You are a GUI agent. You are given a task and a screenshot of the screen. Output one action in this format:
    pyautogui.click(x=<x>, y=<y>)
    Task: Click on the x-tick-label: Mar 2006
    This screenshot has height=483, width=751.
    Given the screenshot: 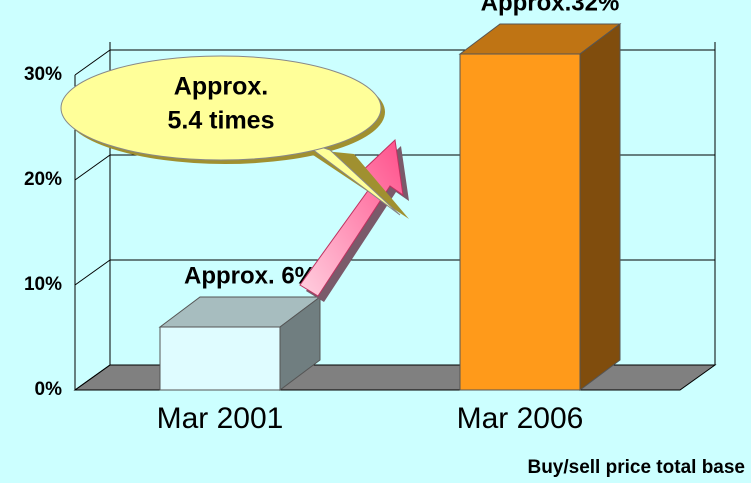 What is the action you would take?
    pyautogui.click(x=520, y=418)
    